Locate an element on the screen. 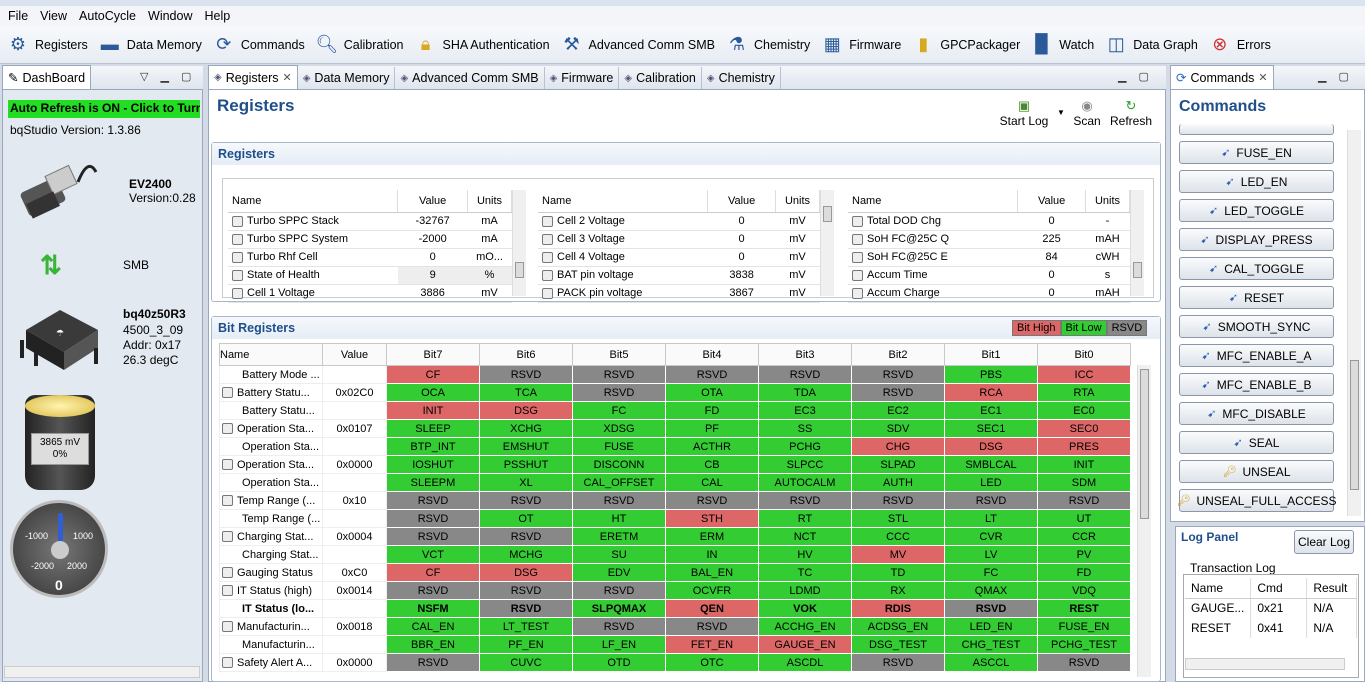  bit-column-header: Bit2 is located at coordinates (898, 354).